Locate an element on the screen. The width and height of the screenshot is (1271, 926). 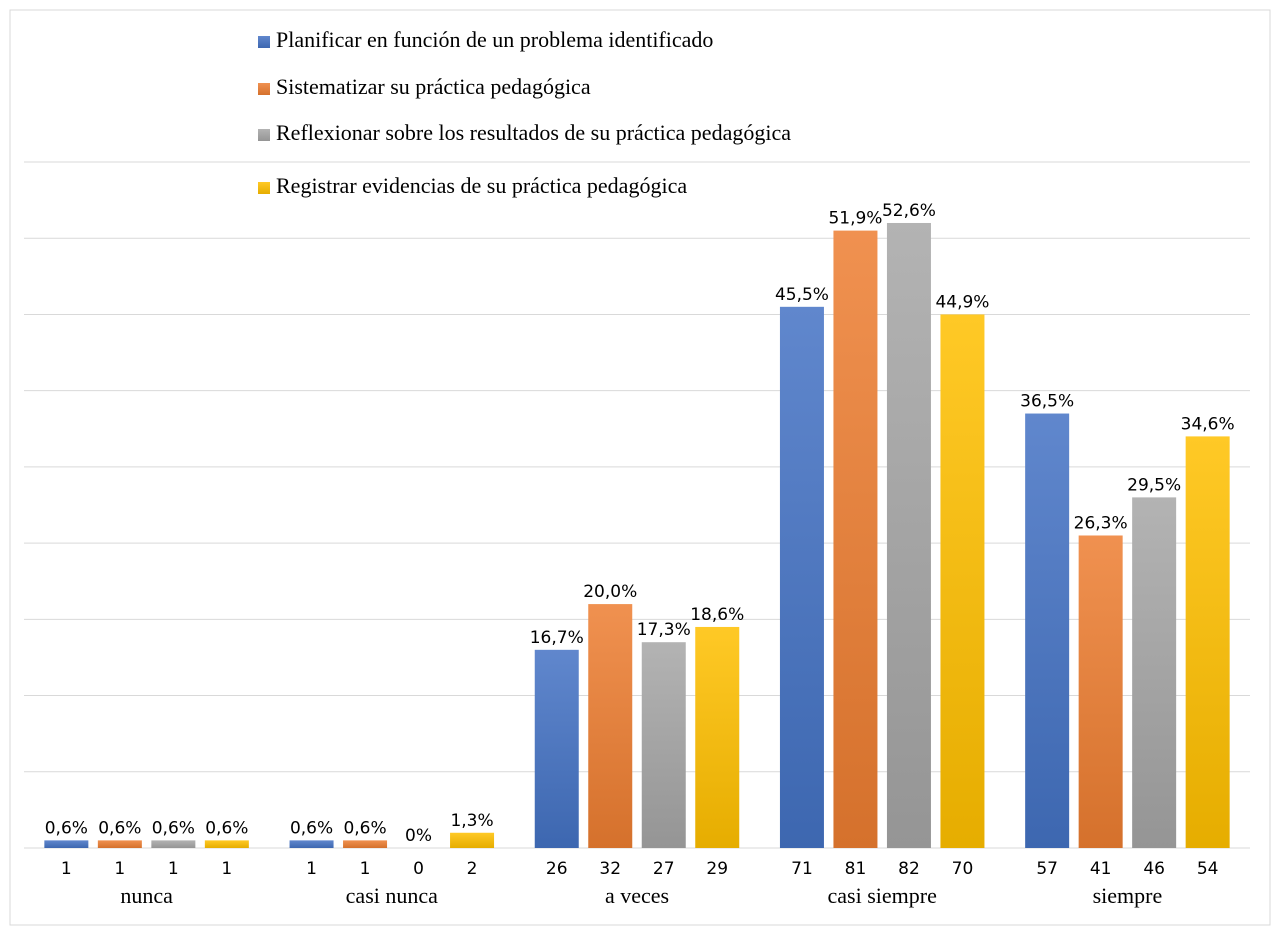
count-label: 32 is located at coordinates (610, 869).